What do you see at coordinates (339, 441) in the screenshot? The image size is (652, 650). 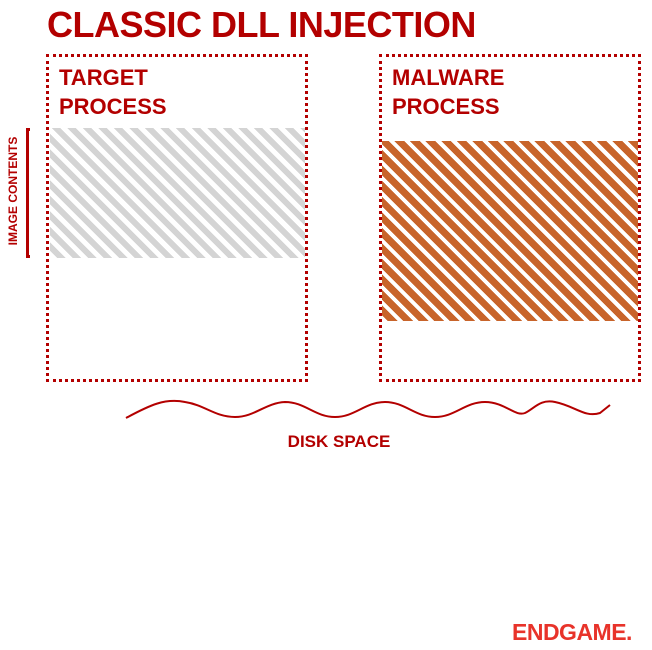 I see `disk-space-label: DISK SPACE` at bounding box center [339, 441].